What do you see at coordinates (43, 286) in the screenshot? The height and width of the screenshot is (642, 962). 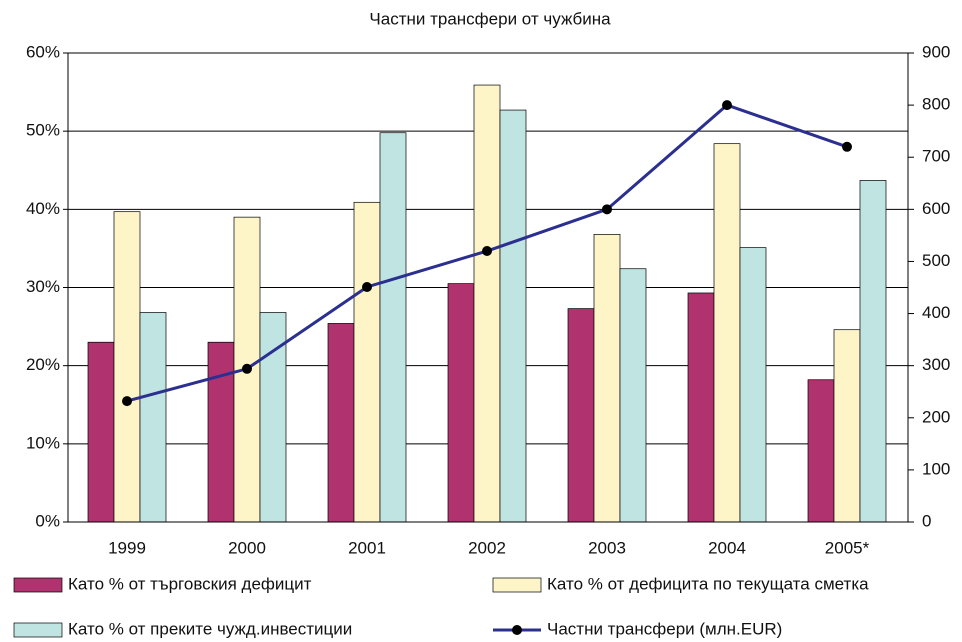 I see `y-tick-label: 30%` at bounding box center [43, 286].